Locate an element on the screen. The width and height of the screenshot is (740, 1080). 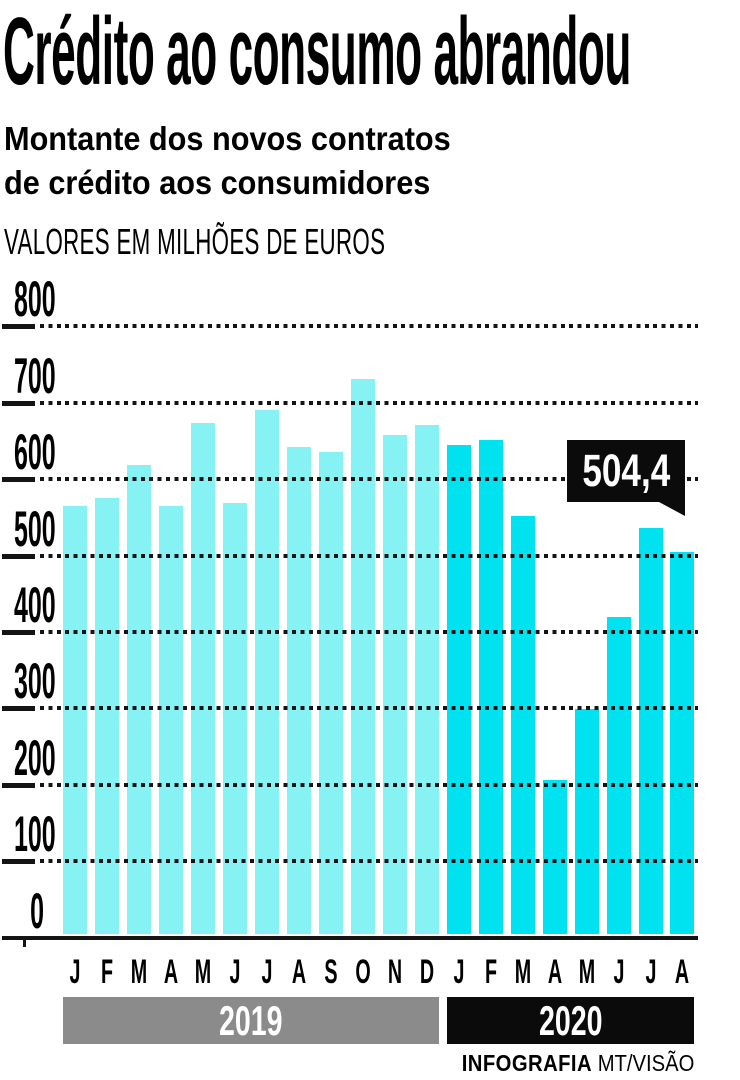
bar-2019-M3 is located at coordinates (139, 700).